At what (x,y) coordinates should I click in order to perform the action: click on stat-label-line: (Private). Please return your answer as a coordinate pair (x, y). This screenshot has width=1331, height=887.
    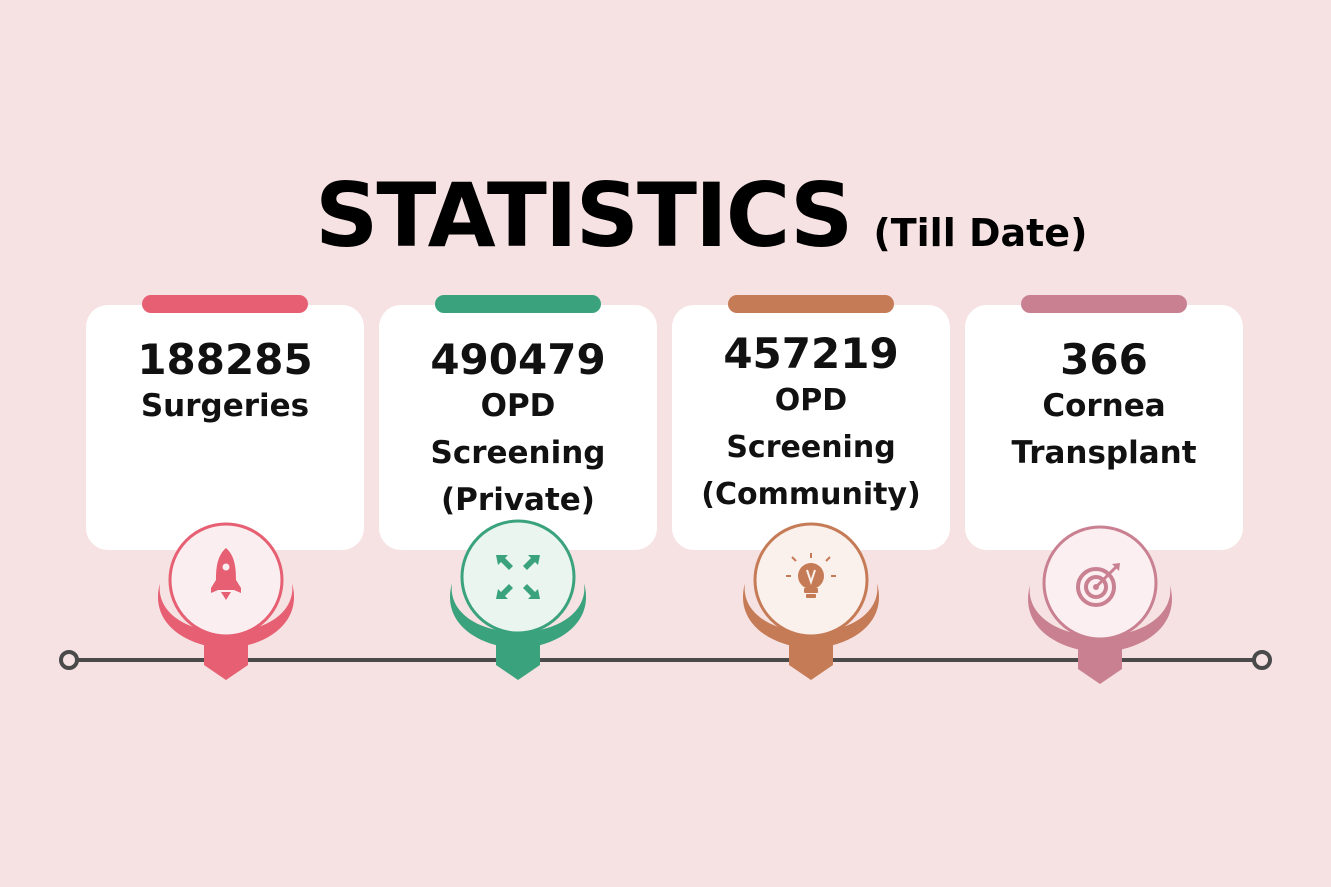
    Looking at the image, I should click on (518, 500).